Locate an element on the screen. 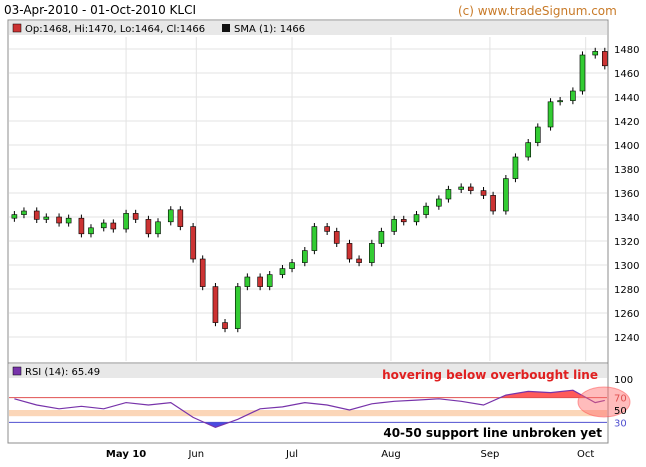 The image size is (646, 467). price-tick-label: 1420 is located at coordinates (626, 122).